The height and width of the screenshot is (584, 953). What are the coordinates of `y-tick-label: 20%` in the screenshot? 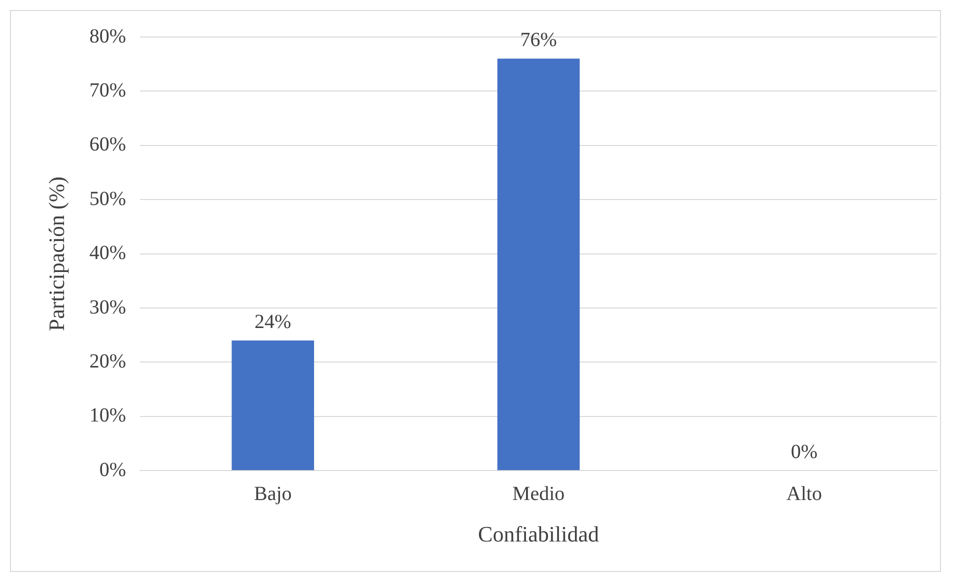 It's located at (107, 361).